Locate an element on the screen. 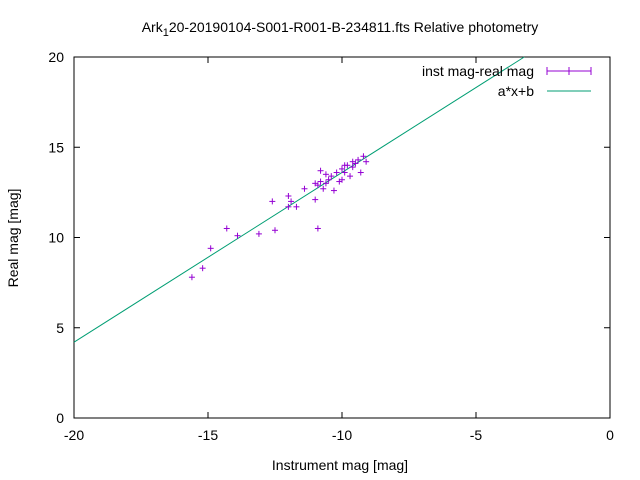 The width and height of the screenshot is (640, 480). y-tick-label: 0 is located at coordinates (60, 418).